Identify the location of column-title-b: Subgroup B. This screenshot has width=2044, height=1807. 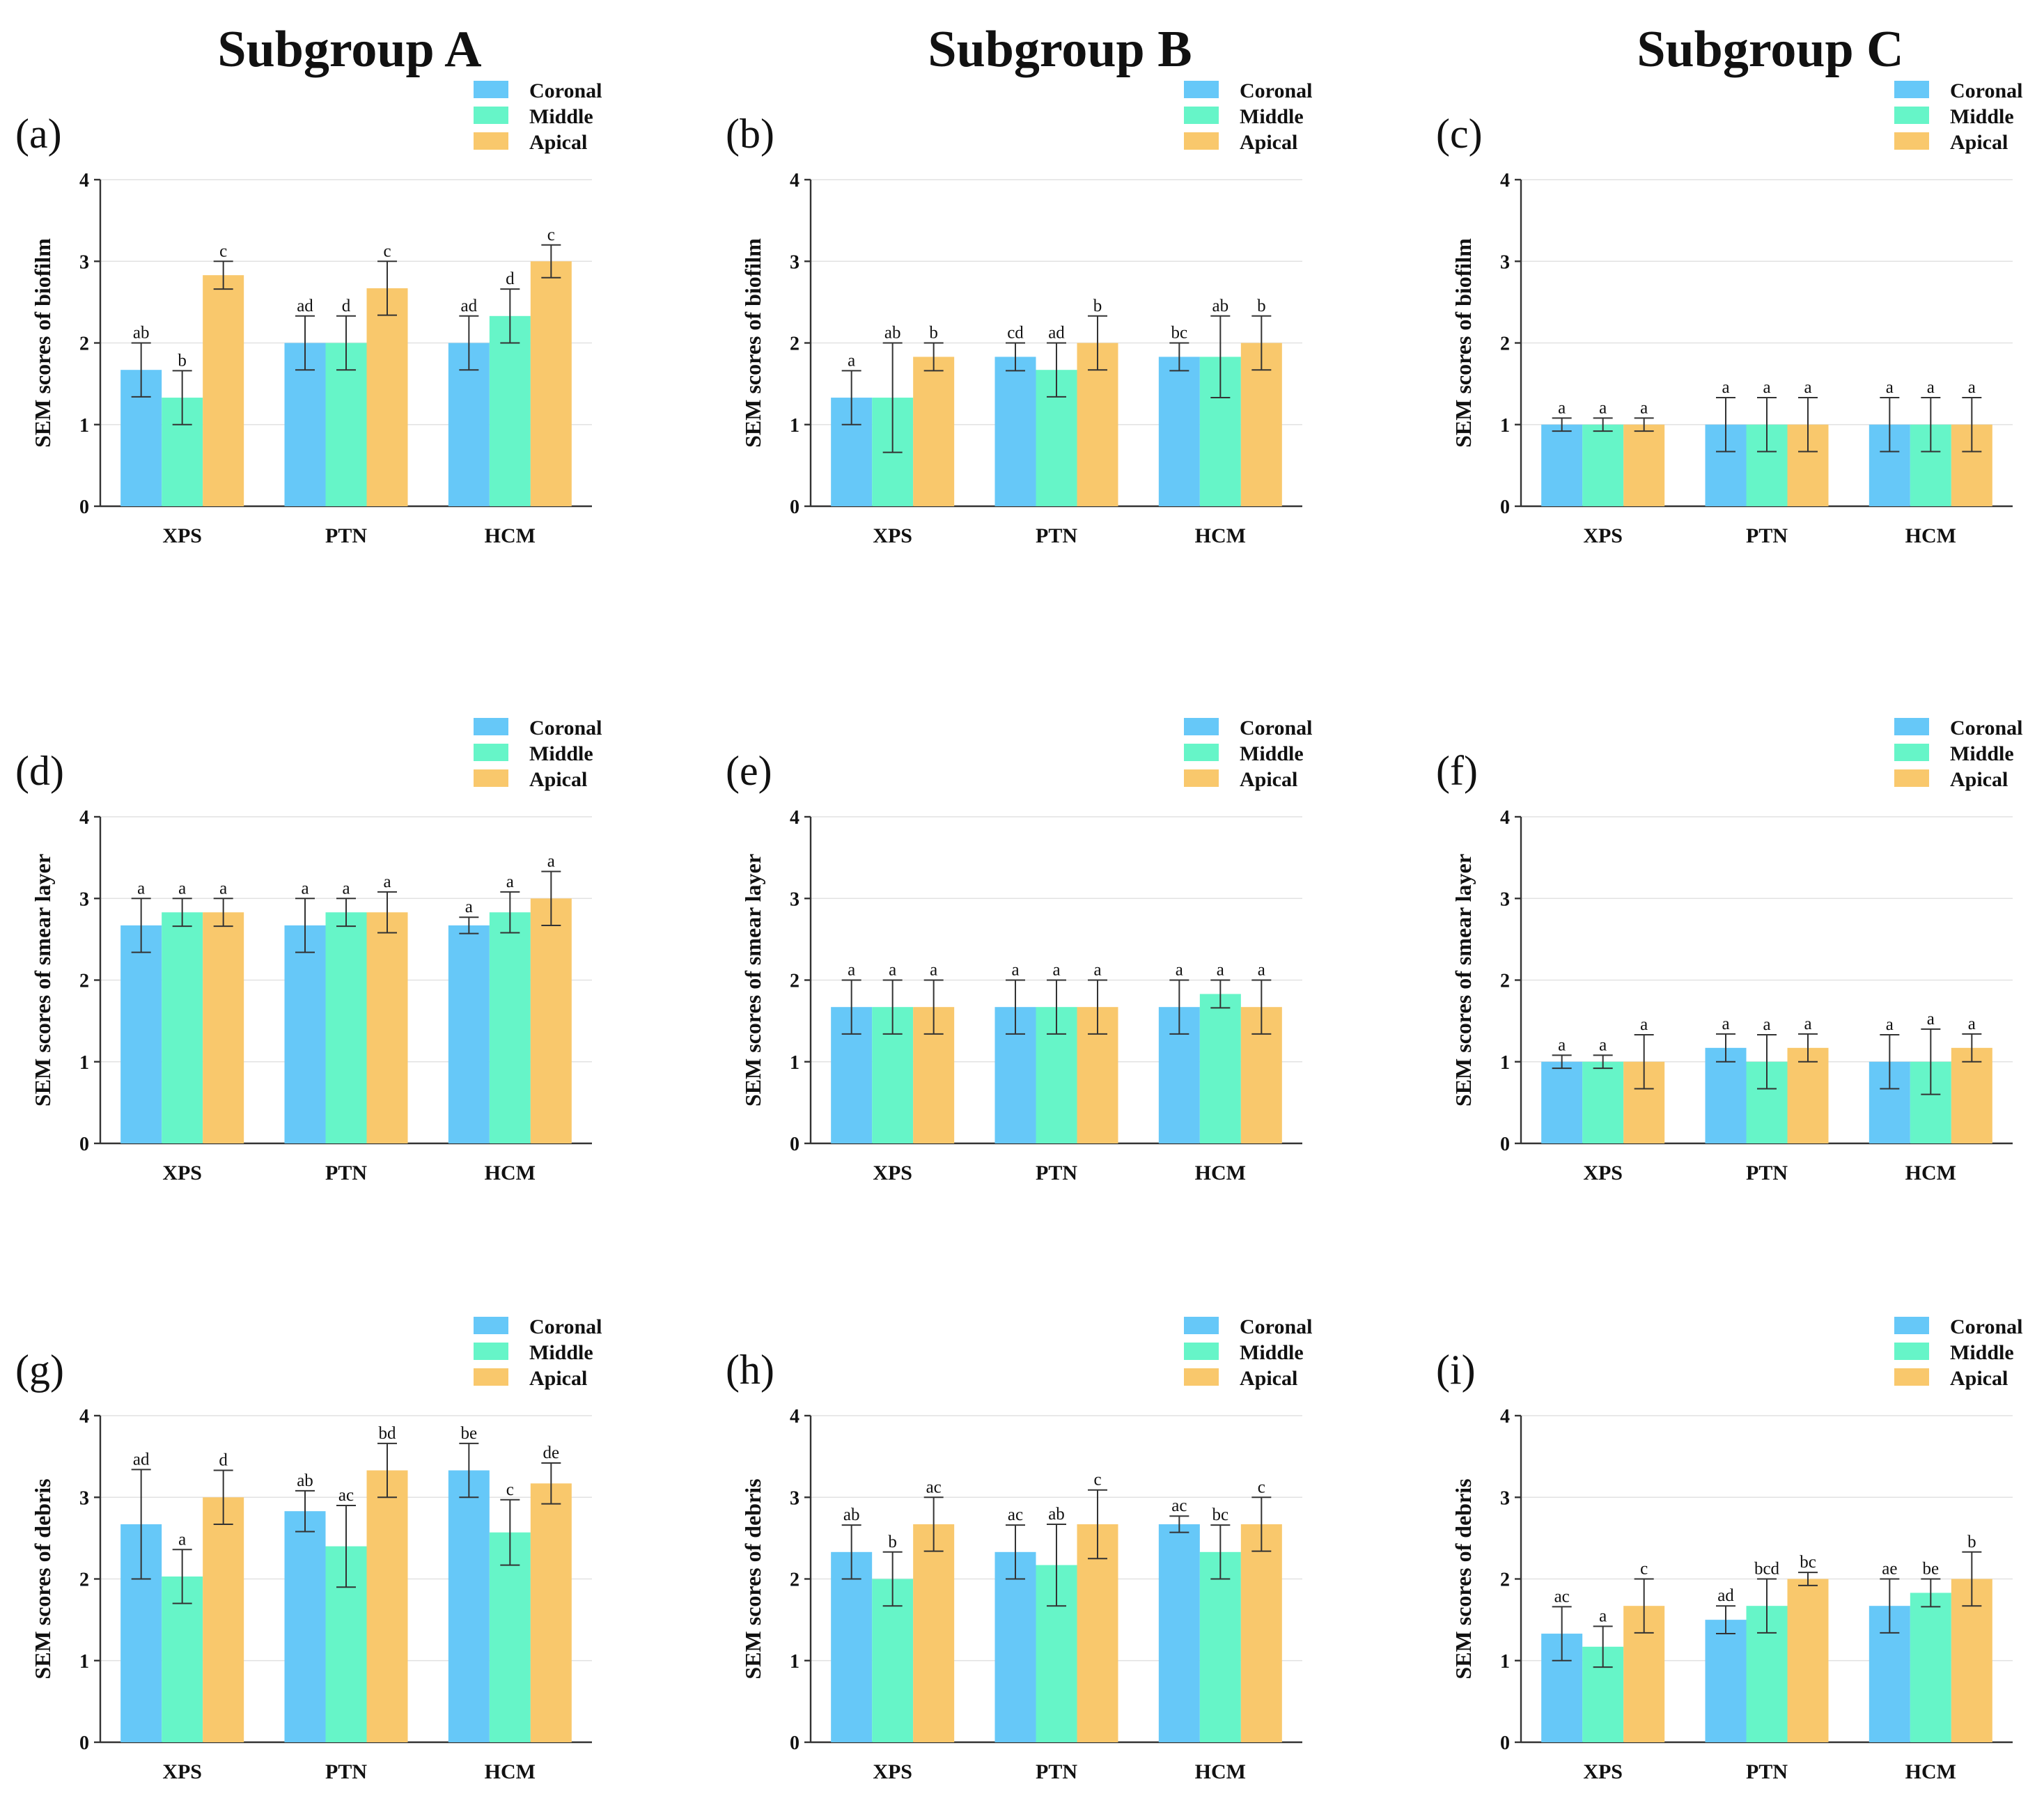
(1060, 49).